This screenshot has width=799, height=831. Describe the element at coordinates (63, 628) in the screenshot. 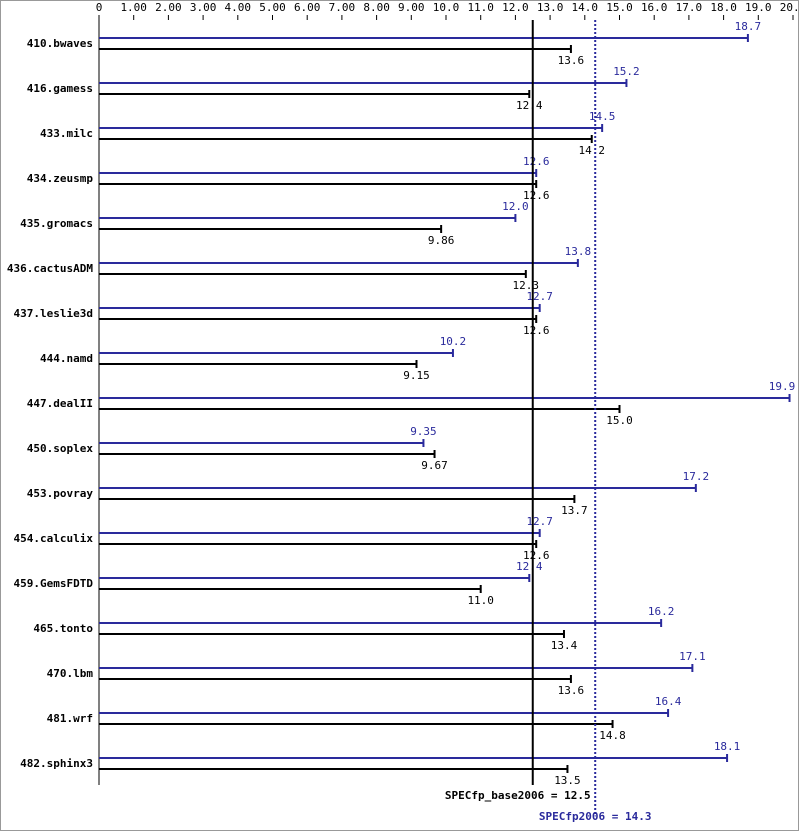

I see `category-label: 465.tonto` at that location.